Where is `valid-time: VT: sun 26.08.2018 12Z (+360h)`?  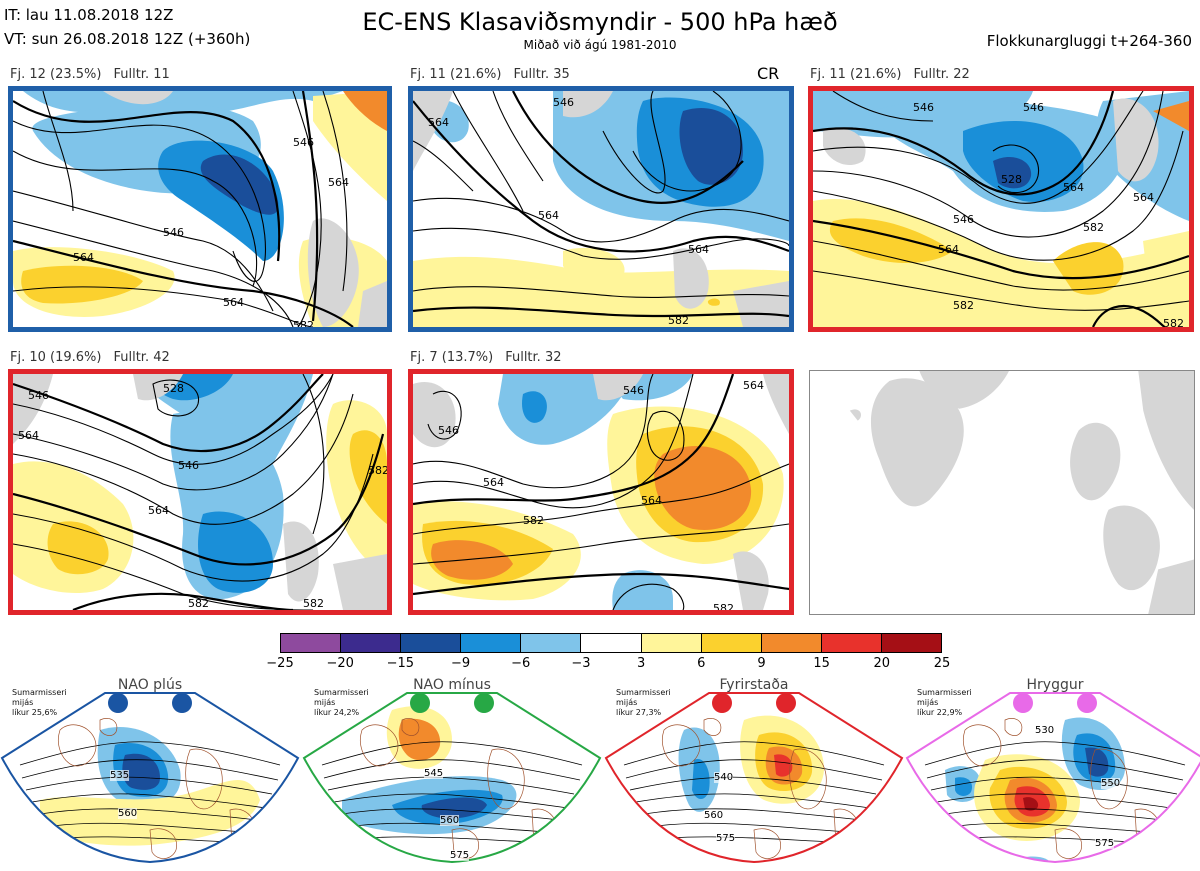 valid-time: VT: sun 26.08.2018 12Z (+360h) is located at coordinates (127, 39).